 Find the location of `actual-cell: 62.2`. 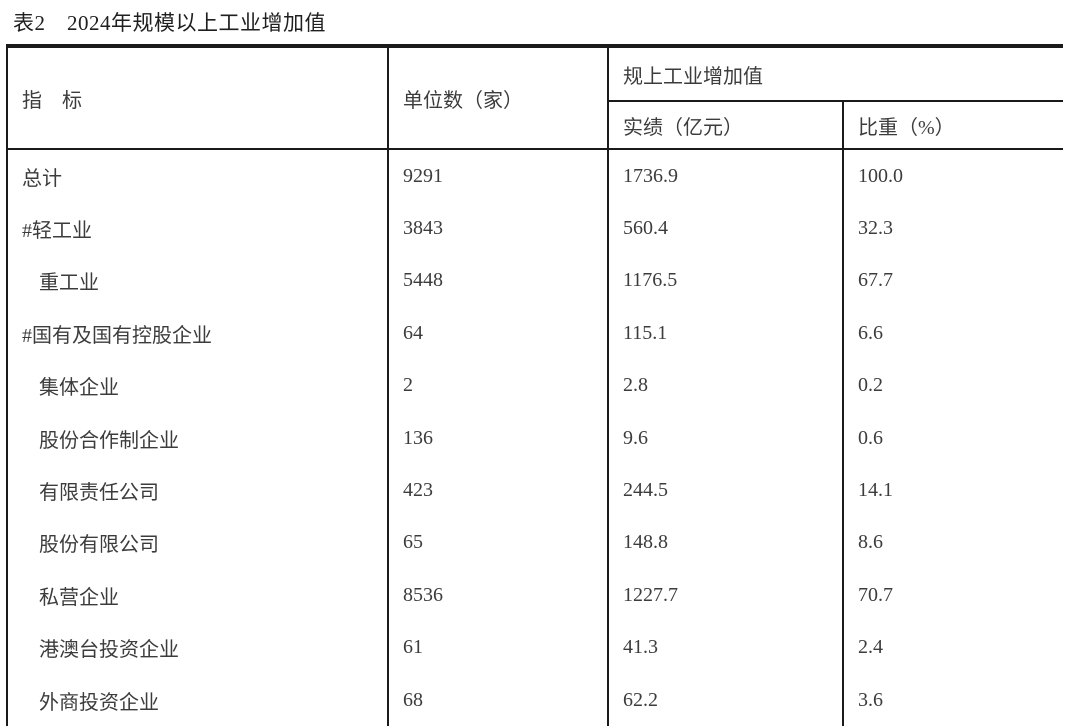

actual-cell: 62.2 is located at coordinates (725, 700).